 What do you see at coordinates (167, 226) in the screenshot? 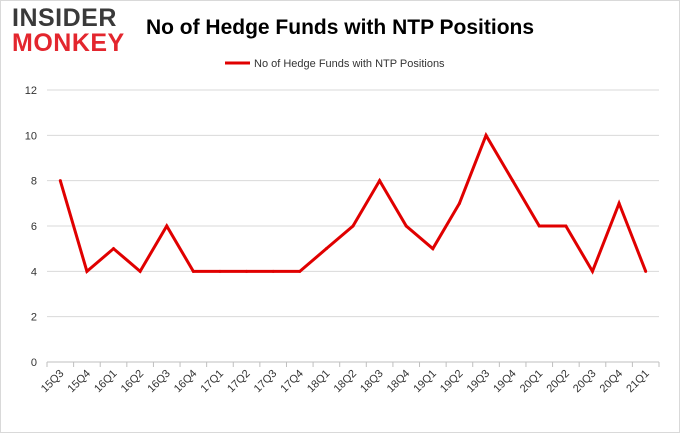
I see `data-point-16Q3` at bounding box center [167, 226].